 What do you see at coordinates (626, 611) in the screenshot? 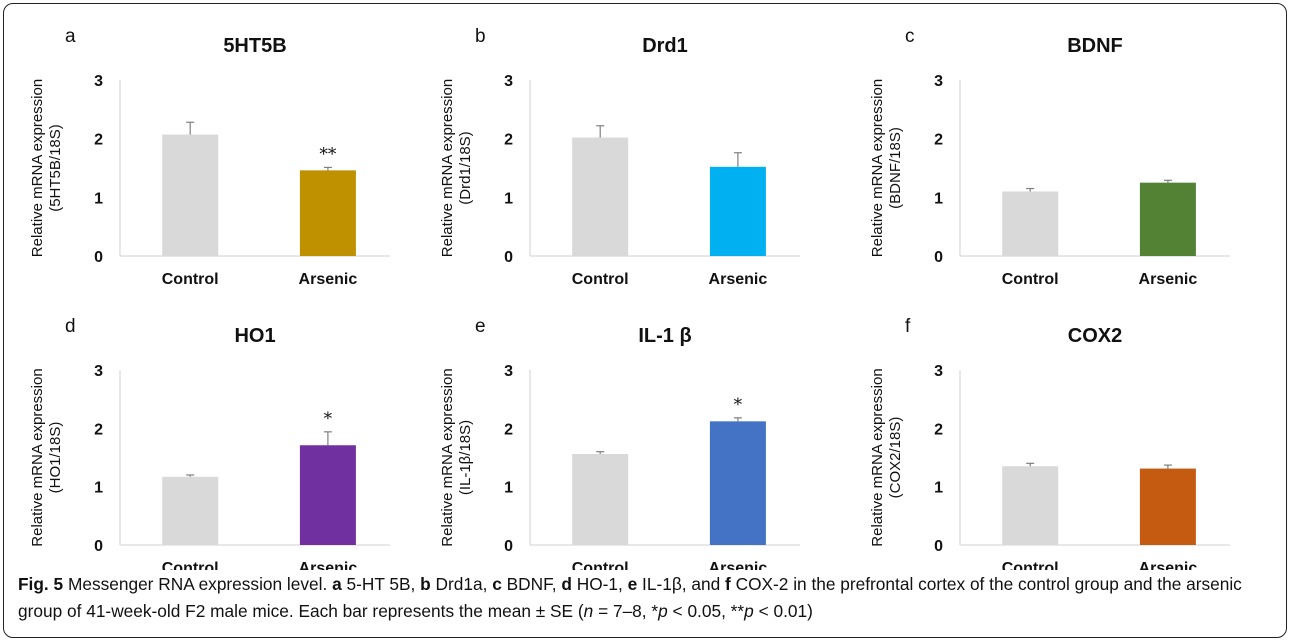
I see `caption-part: = 7–8, *` at bounding box center [626, 611].